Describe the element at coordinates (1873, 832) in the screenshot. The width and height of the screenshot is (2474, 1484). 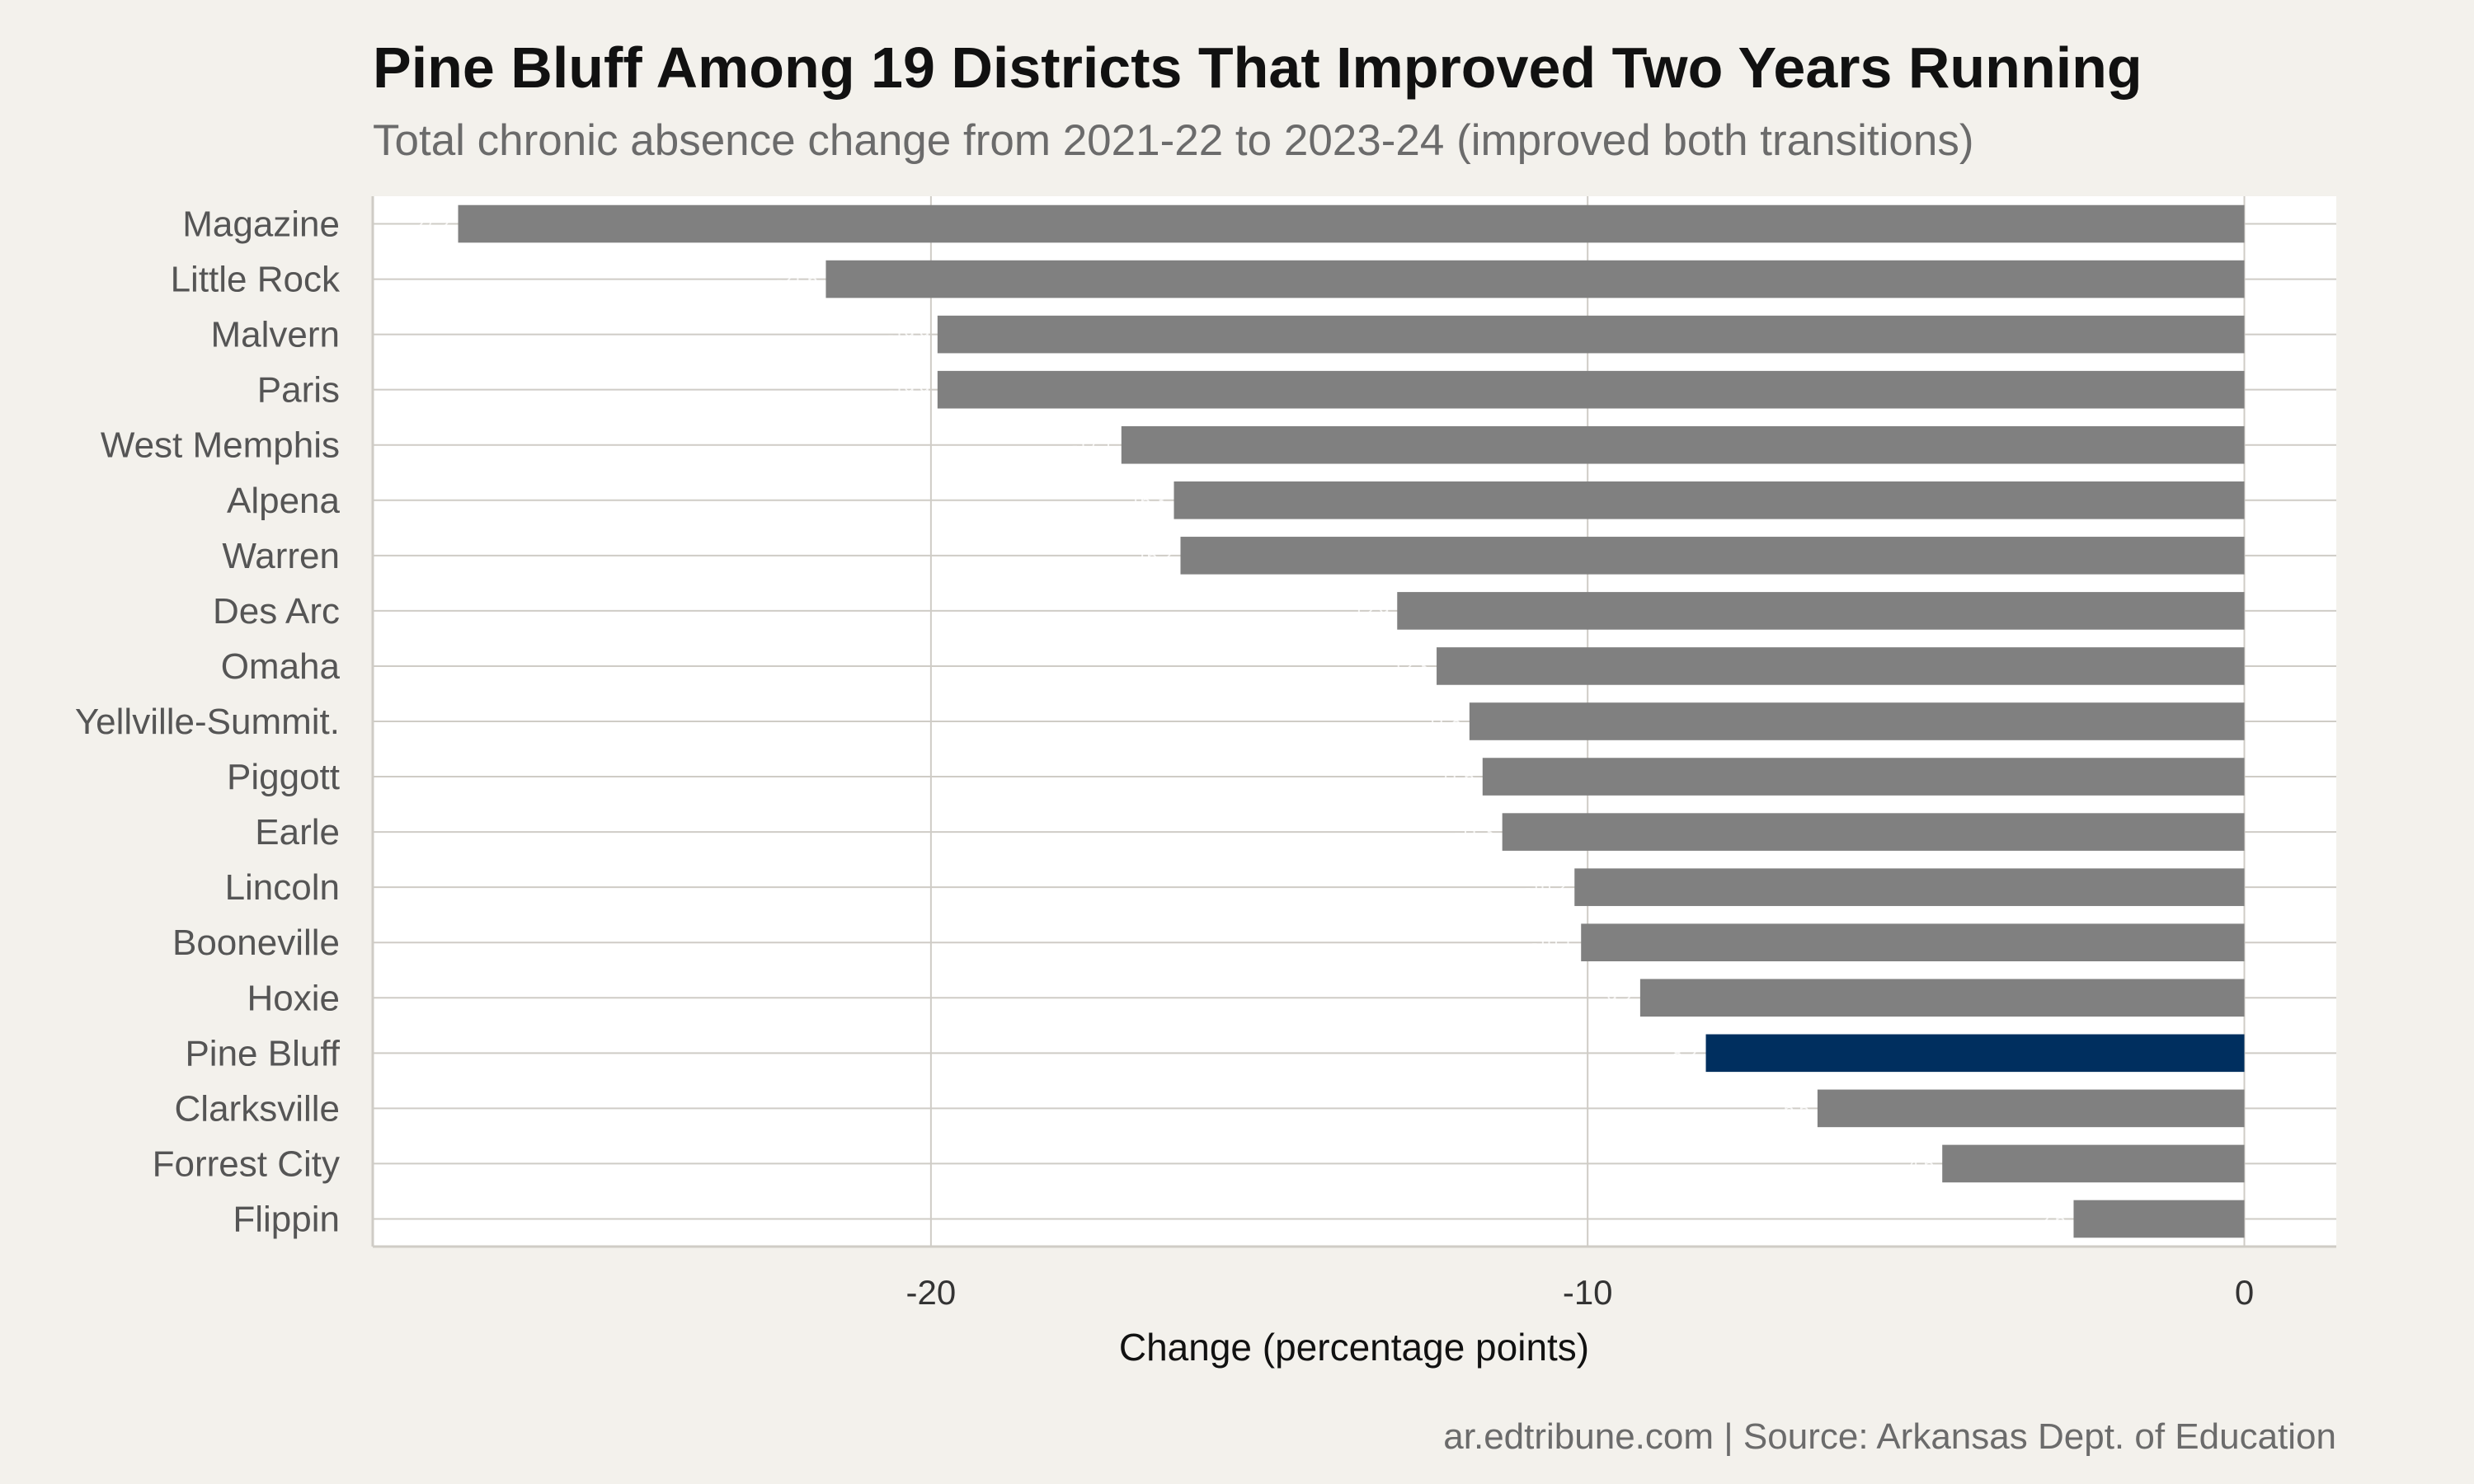
I see `bar-earle` at that location.